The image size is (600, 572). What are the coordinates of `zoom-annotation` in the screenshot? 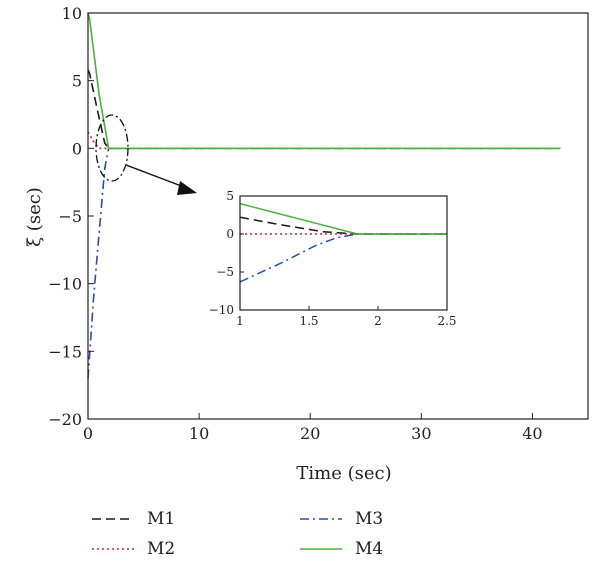 It's located at (146, 154).